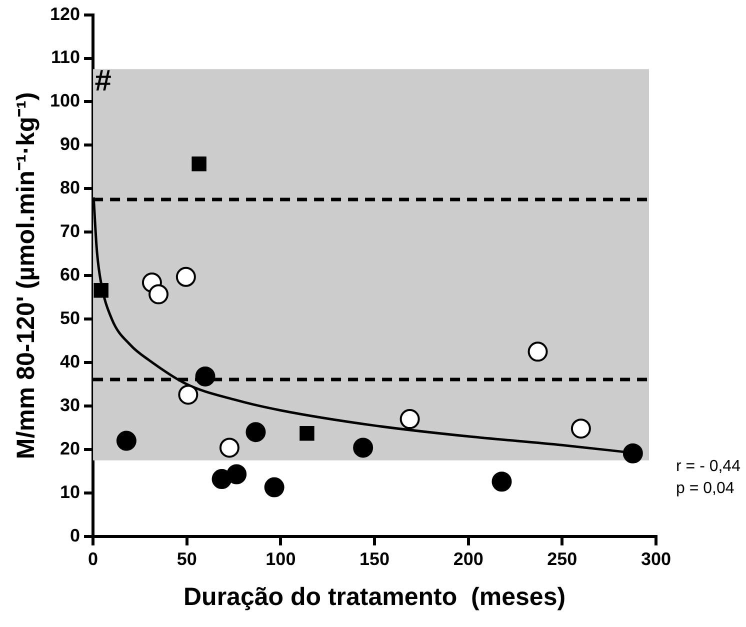  Describe the element at coordinates (103, 81) in the screenshot. I see `annotation: #` at that location.